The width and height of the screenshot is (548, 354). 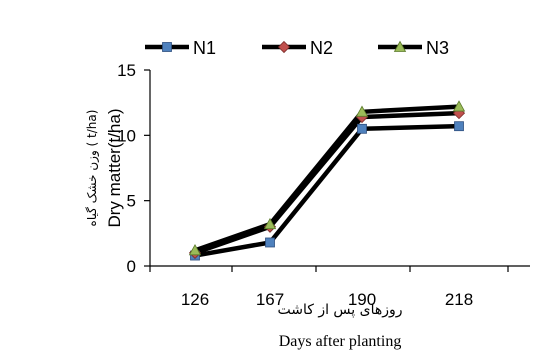 What do you see at coordinates (114, 167) in the screenshot?
I see `y-axis-label-english: Dry matter(t/ha)` at bounding box center [114, 167].